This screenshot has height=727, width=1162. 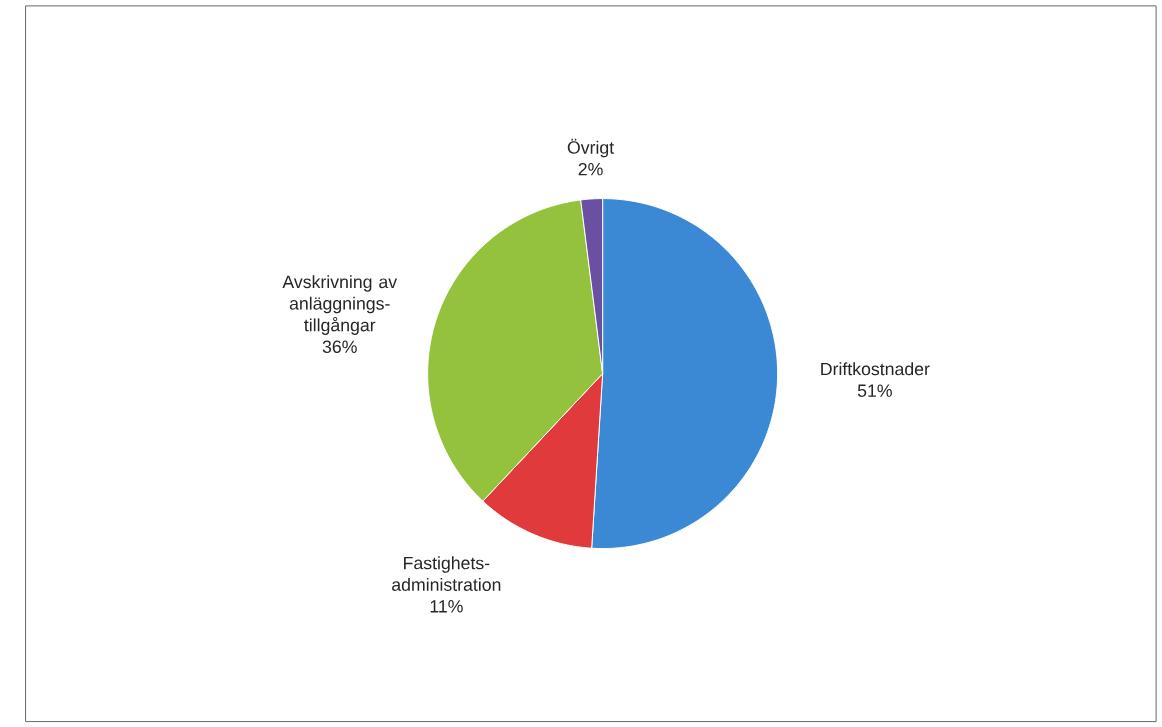 I want to click on data-label: 36%, so click(x=339, y=346).